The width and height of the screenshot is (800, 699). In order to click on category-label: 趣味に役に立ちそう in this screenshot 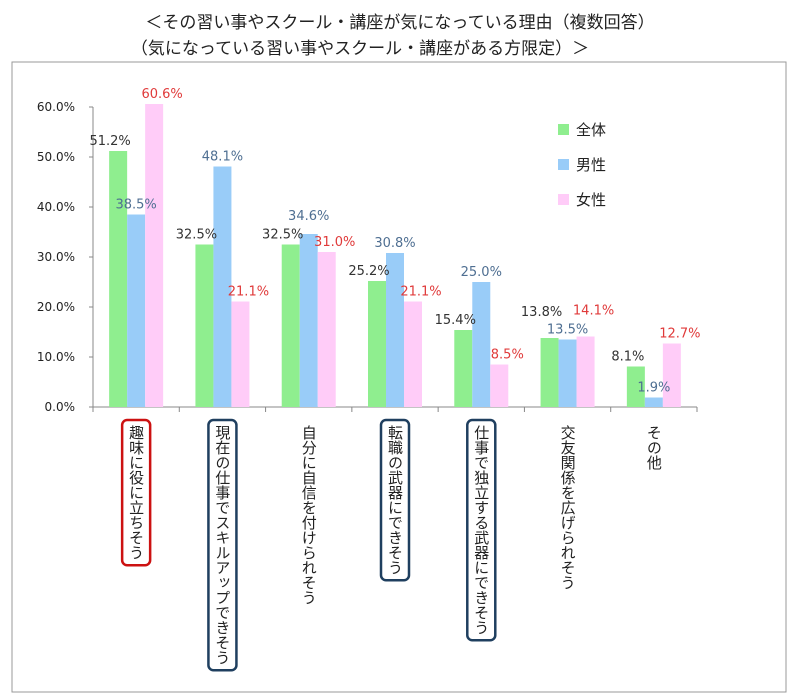, I will do `click(136, 492)`.